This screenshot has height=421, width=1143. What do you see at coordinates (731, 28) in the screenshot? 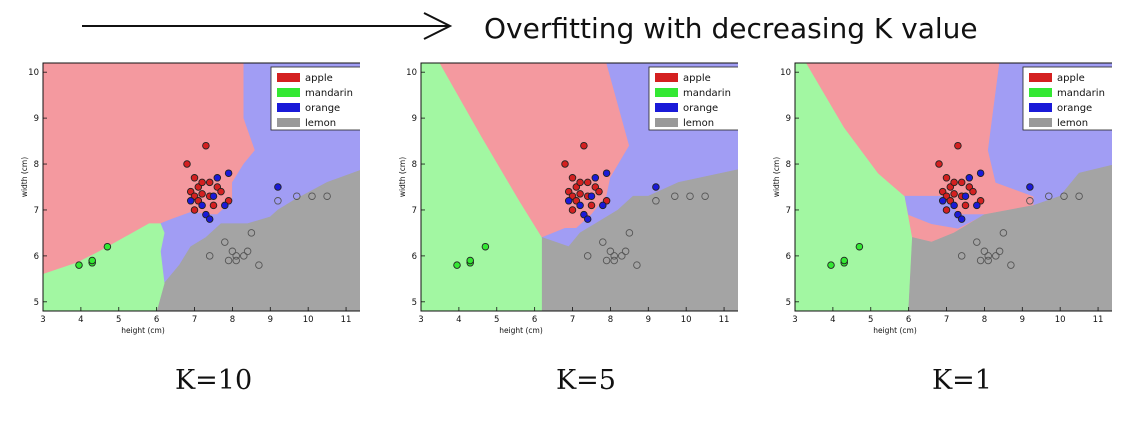
I see `headline: Overfitting with decreasing K value` at bounding box center [731, 28].